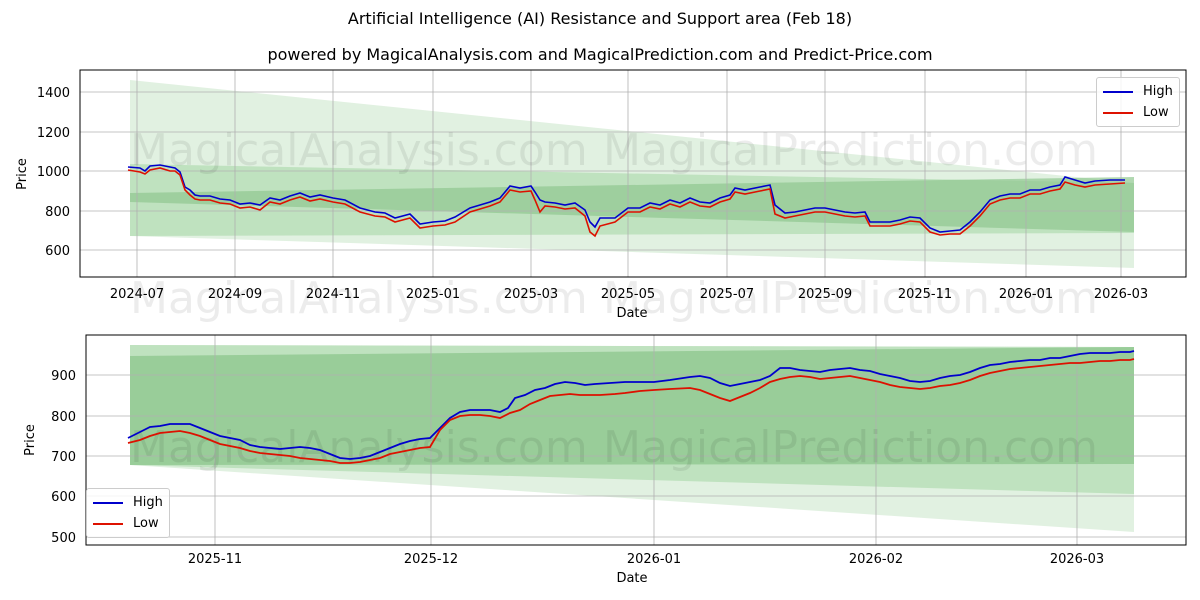  I want to click on svg-text: 700, so click(63, 457).